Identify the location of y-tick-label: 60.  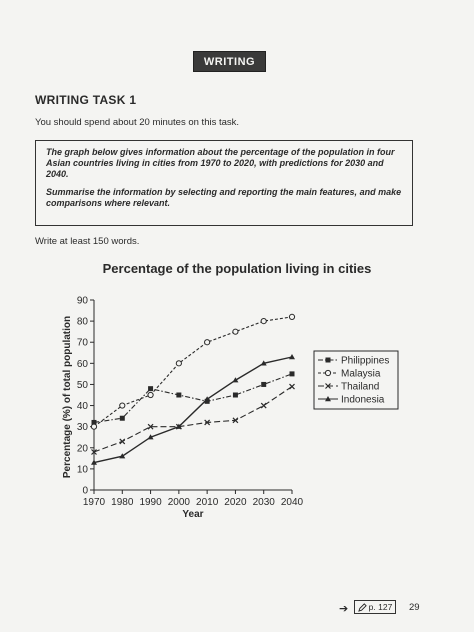
(83, 364).